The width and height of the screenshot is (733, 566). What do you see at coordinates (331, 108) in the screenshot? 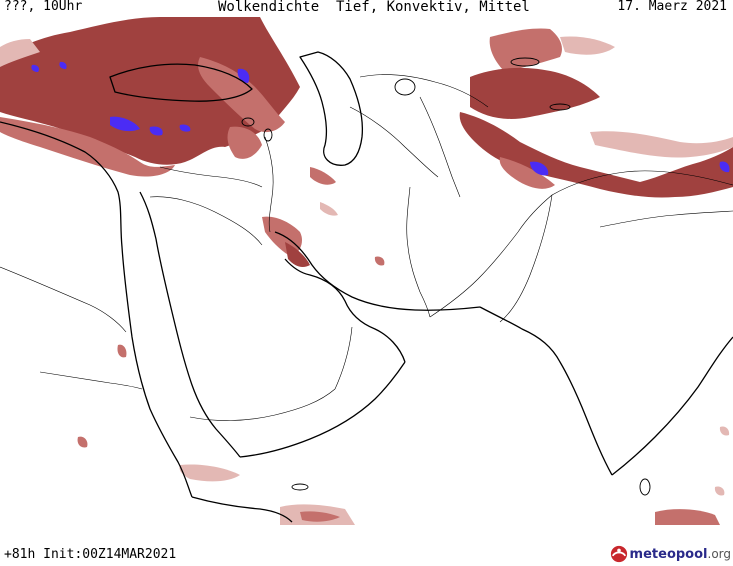
I see `coast-caspian` at bounding box center [331, 108].